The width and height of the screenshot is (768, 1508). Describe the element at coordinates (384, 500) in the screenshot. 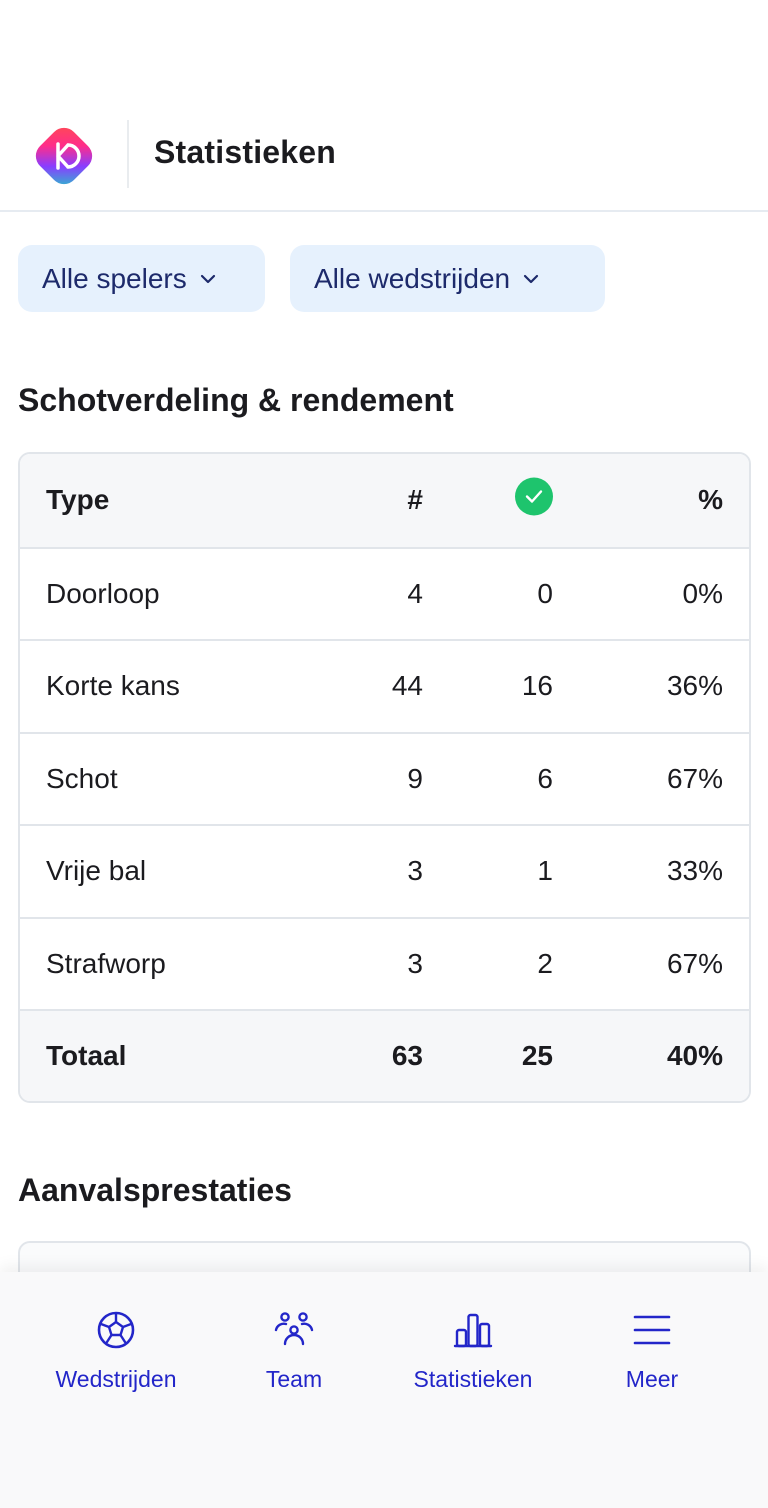

I see `table-header-row: Type # %` at that location.